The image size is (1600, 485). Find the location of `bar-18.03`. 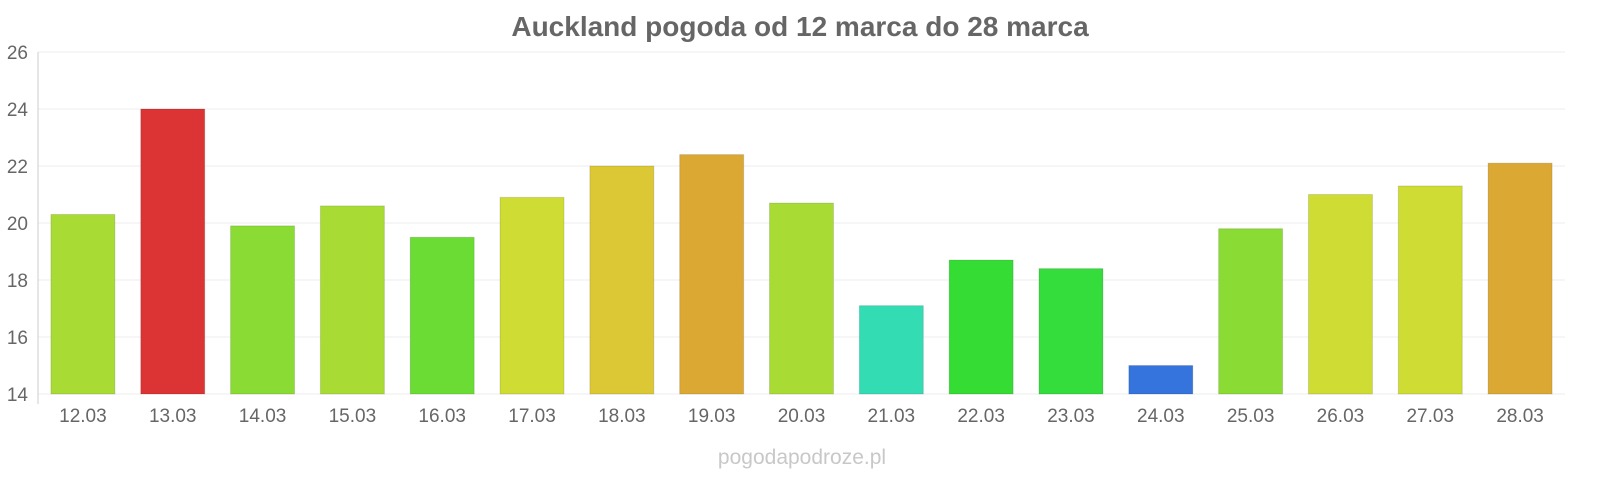

bar-18.03 is located at coordinates (622, 280).